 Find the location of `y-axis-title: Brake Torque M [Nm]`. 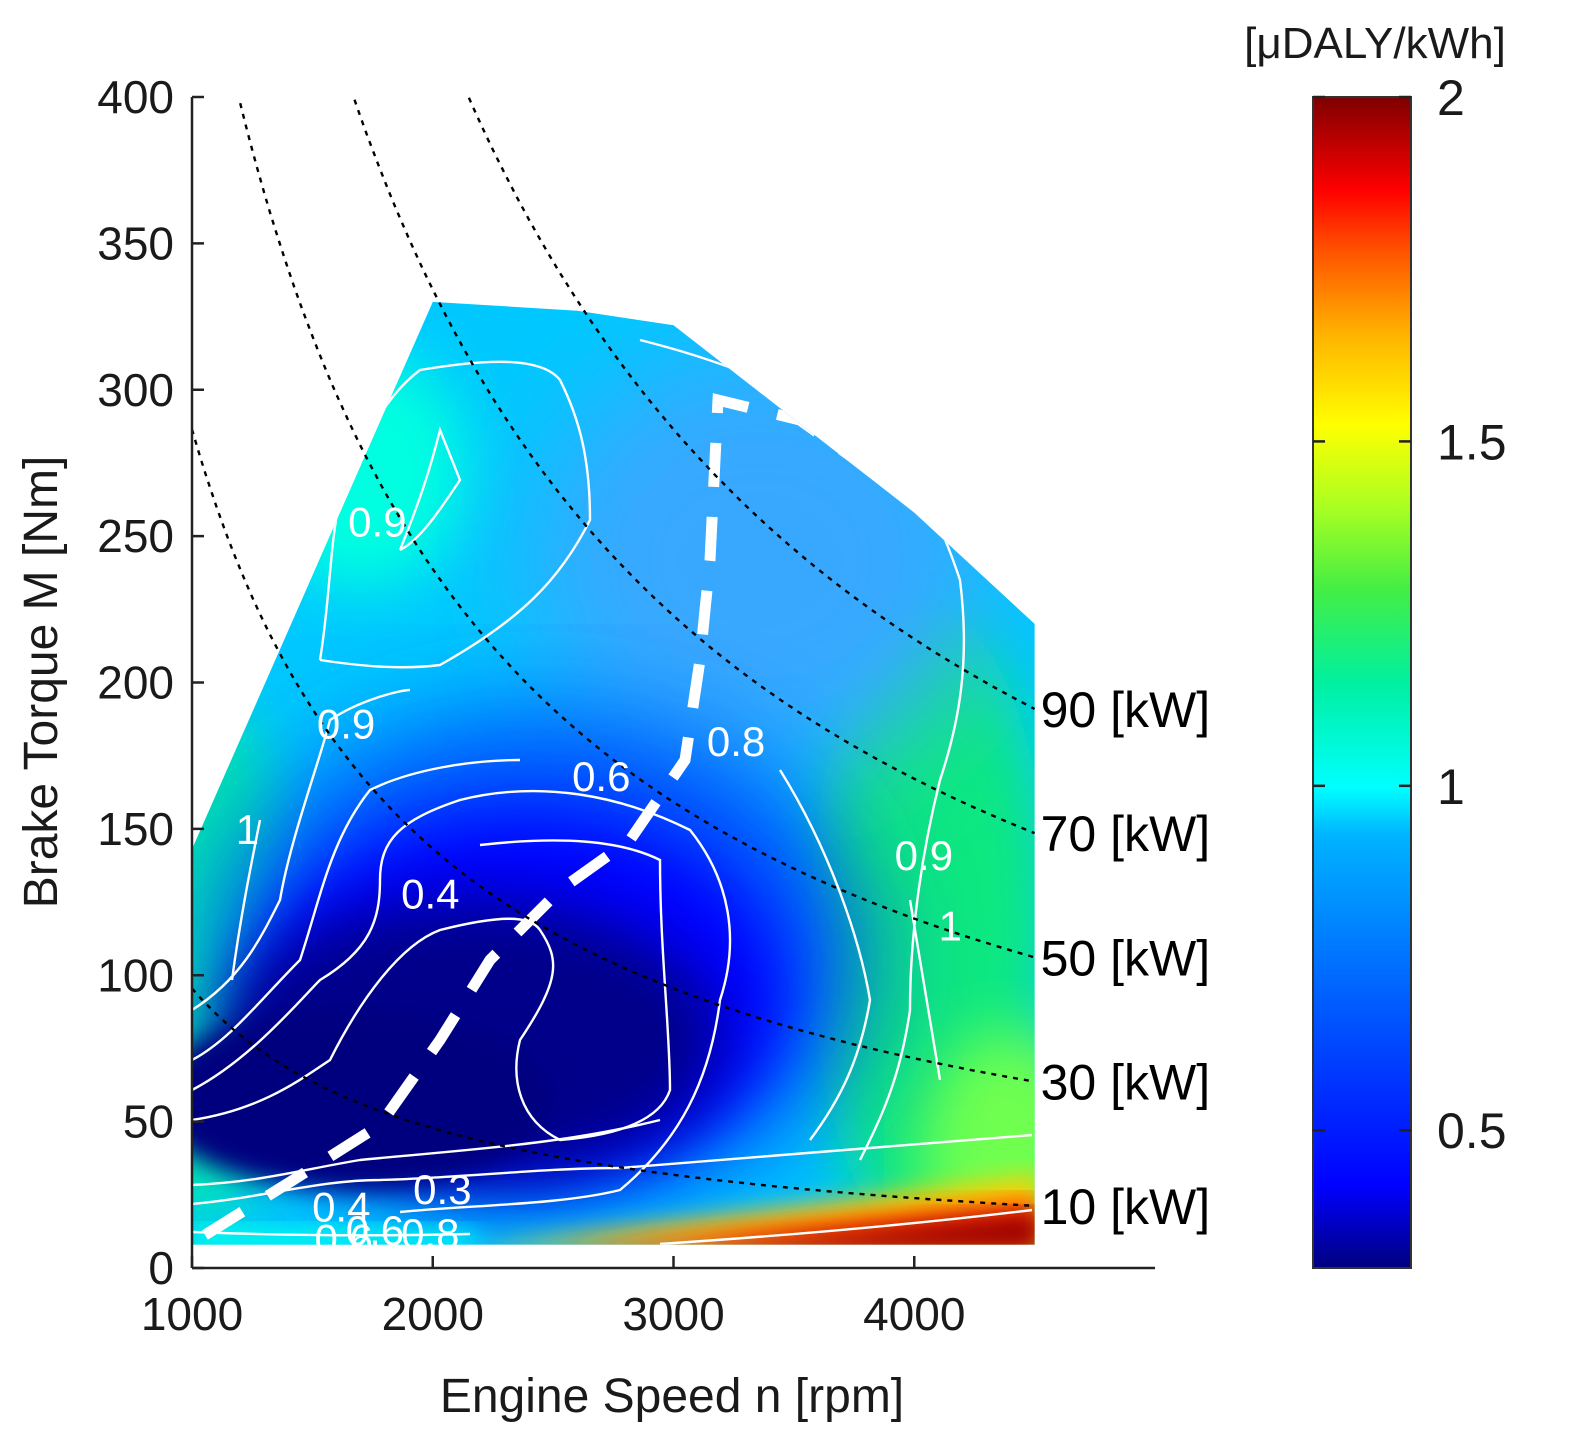

y-axis-title: Brake Torque M [Nm] is located at coordinates (41, 682).